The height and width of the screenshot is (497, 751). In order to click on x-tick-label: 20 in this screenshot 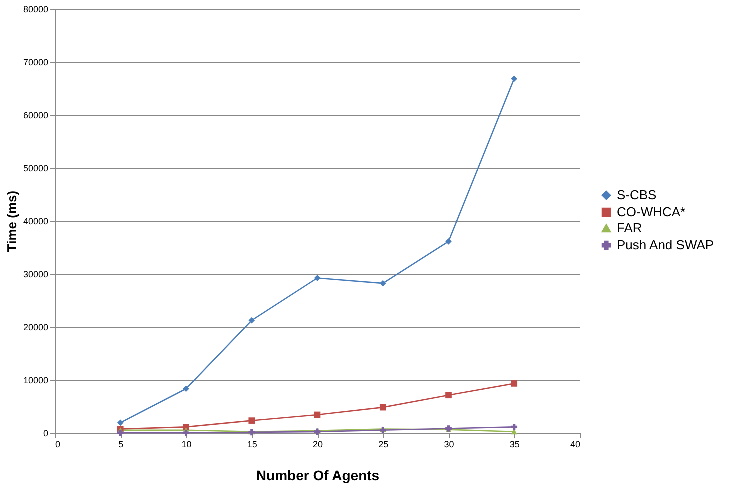, I will do `click(318, 445)`.